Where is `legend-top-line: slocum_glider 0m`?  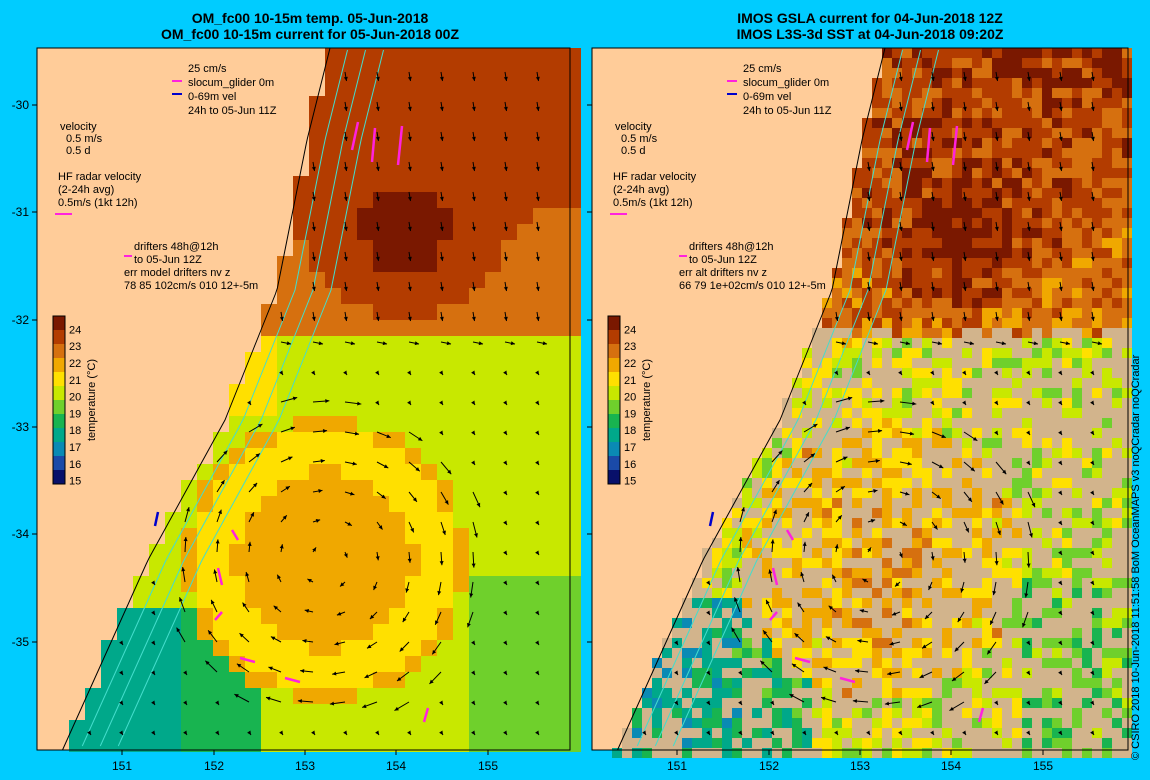 legend-top-line: slocum_glider 0m is located at coordinates (786, 83).